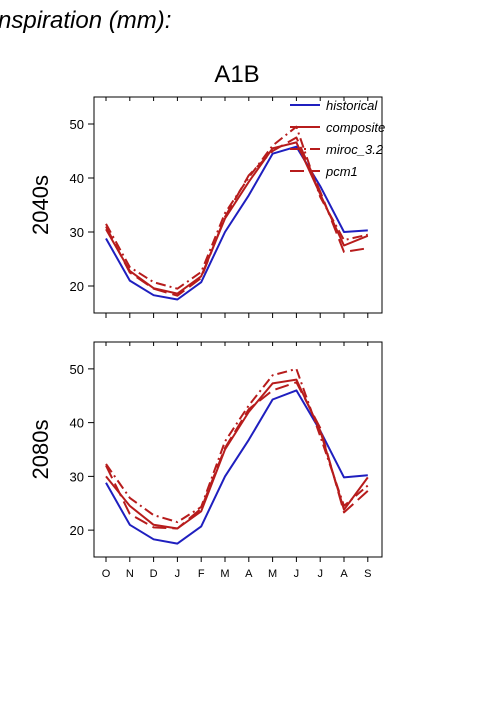 The height and width of the screenshot is (709, 501). What do you see at coordinates (85, 20) in the screenshot?
I see `figure-title: nspiration (mm):` at bounding box center [85, 20].